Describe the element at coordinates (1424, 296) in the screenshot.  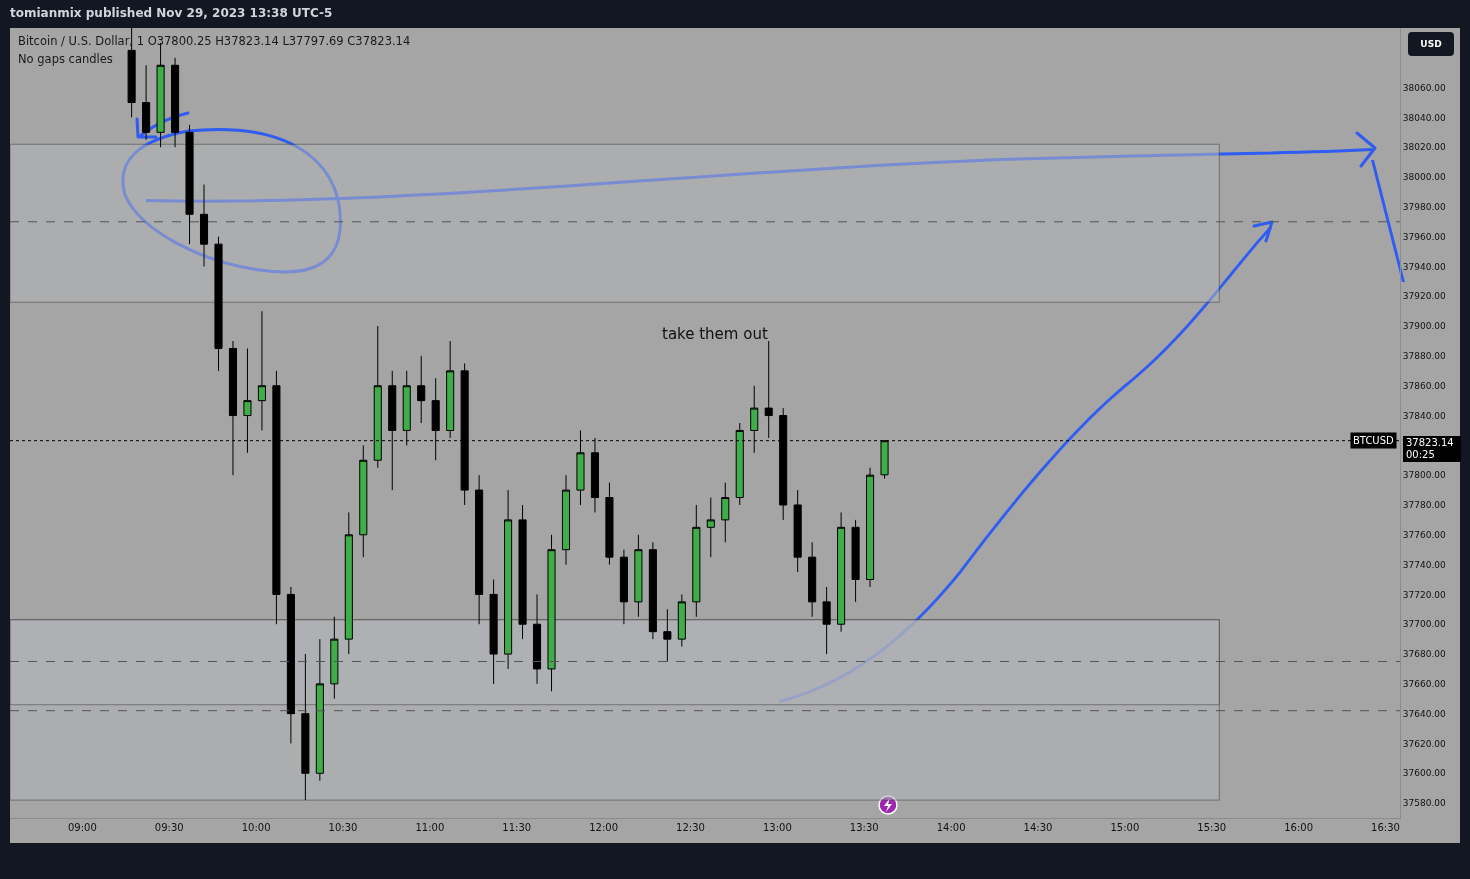
I see `y-tick-label: 37920.00` at that location.